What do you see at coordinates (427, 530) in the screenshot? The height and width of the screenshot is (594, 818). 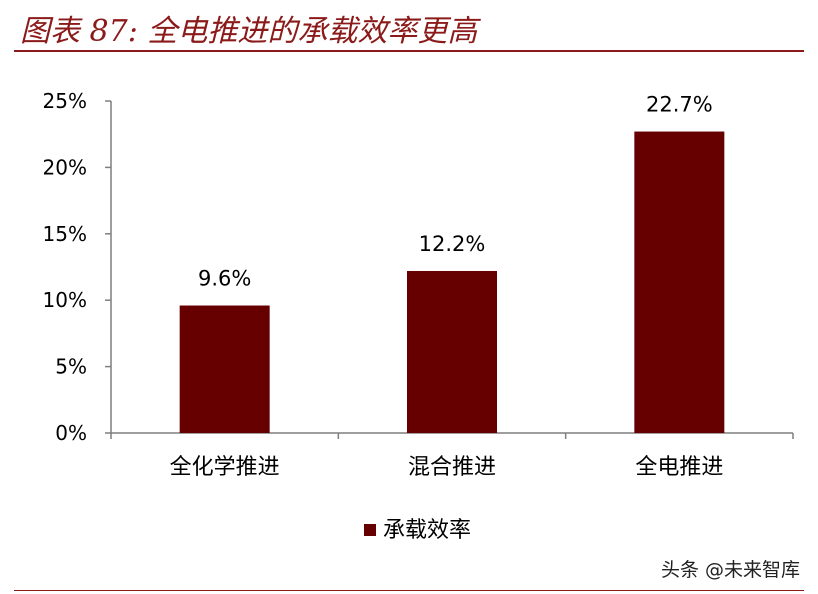 I see `legend-label: 承载效率` at bounding box center [427, 530].